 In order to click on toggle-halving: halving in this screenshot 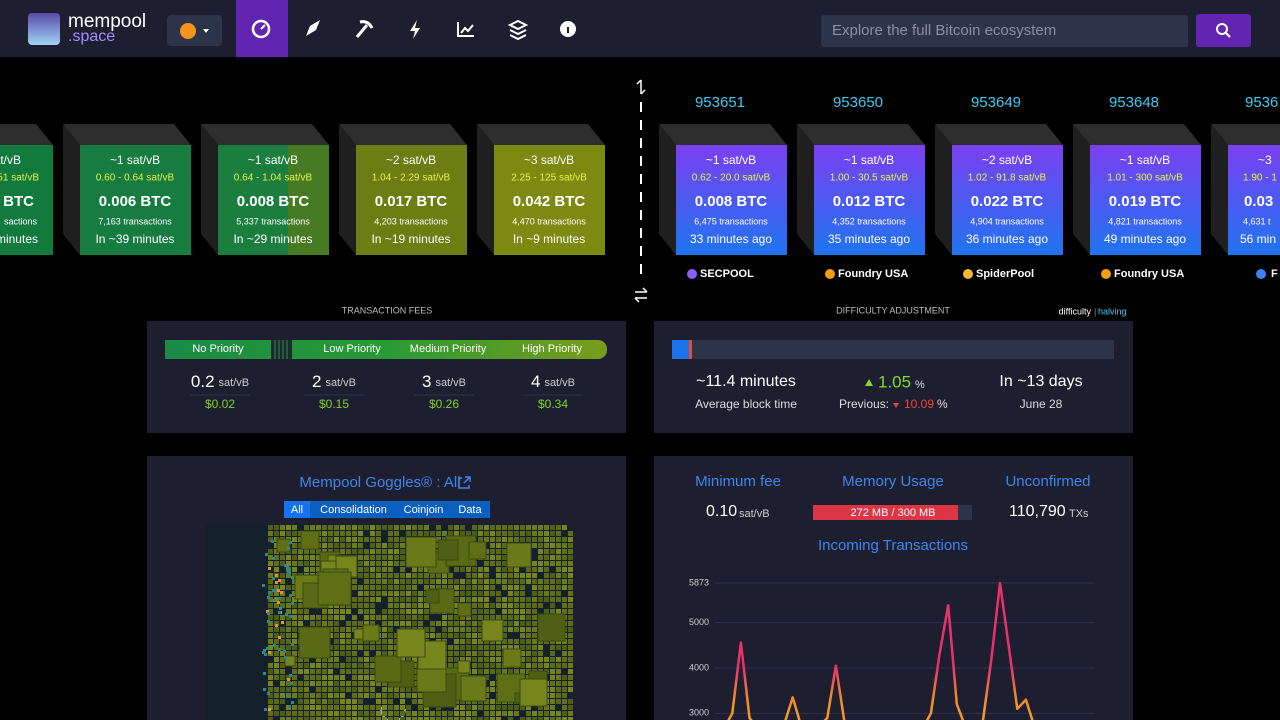, I will do `click(1112, 311)`.